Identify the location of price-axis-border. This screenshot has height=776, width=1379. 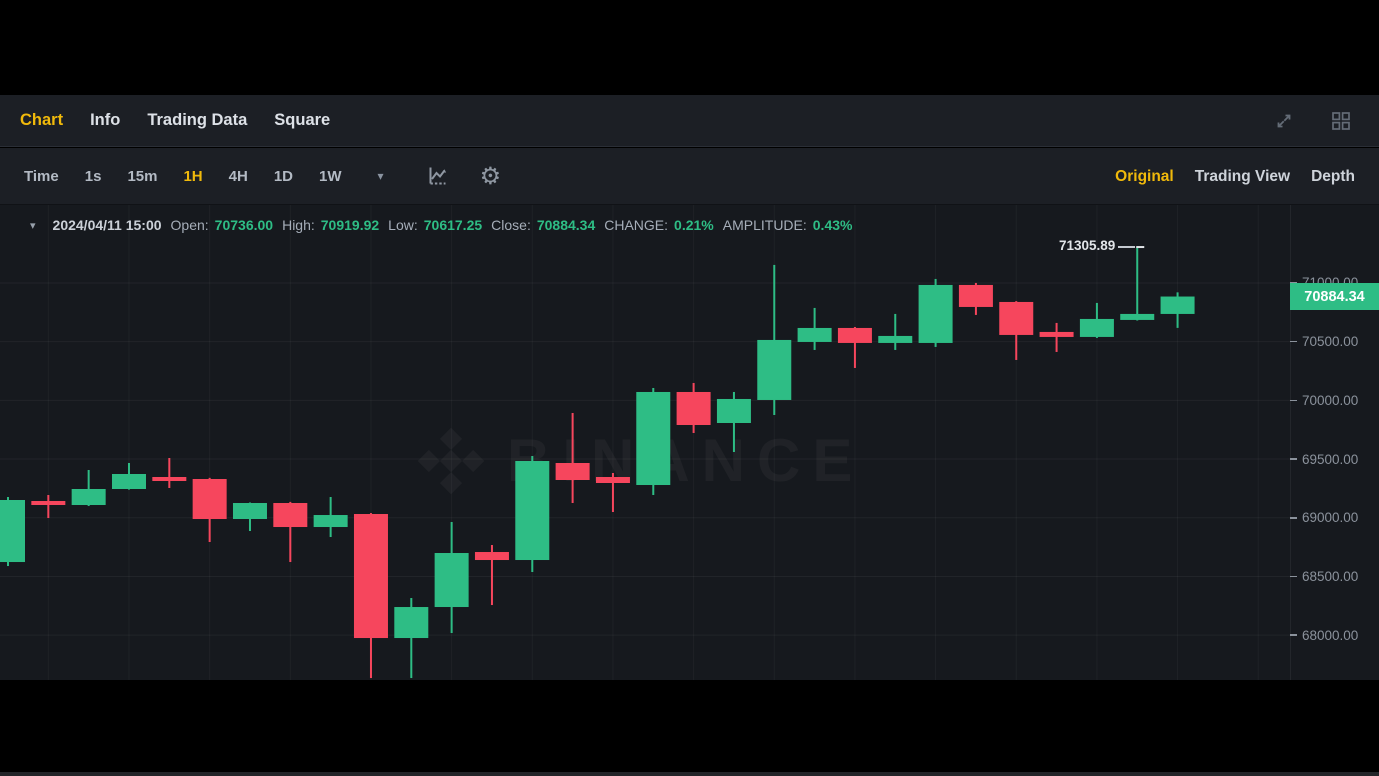
(1290, 442).